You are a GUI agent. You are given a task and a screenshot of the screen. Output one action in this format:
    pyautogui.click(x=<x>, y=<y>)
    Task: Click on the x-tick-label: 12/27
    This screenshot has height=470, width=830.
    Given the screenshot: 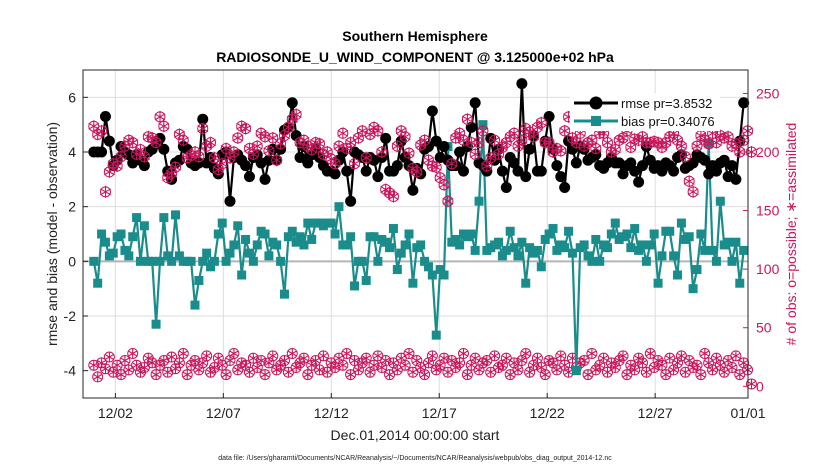 What is the action you would take?
    pyautogui.click(x=655, y=413)
    